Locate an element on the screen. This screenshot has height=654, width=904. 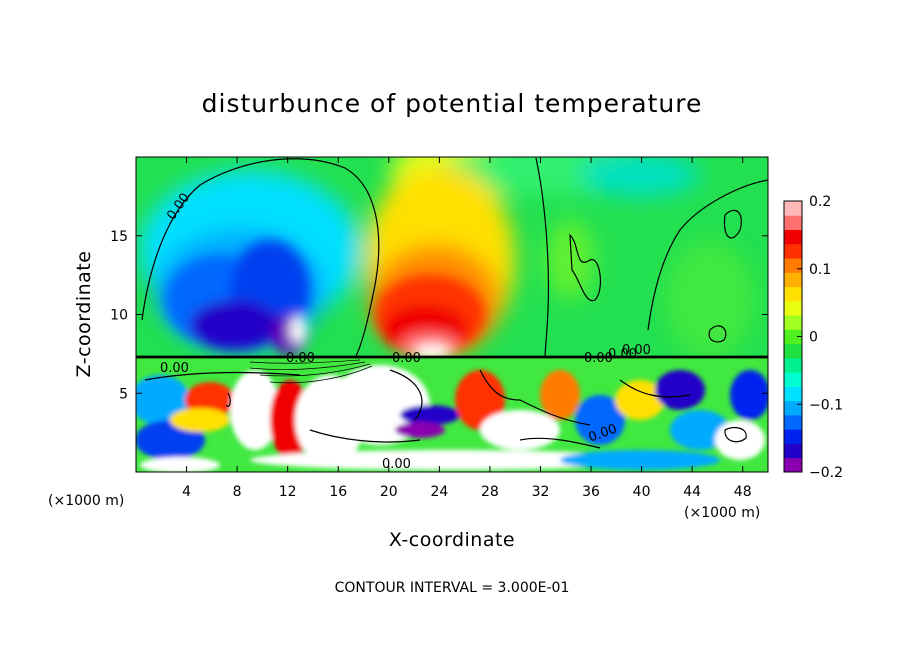
interface-line is located at coordinates (452, 357).